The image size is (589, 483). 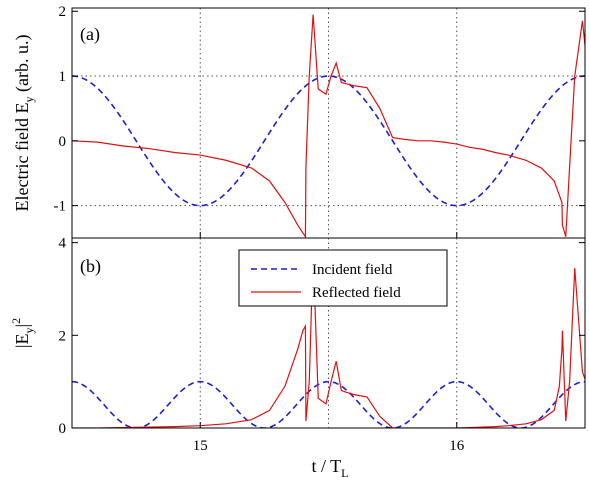 I want to click on panel-label-b: (b), so click(x=90, y=266).